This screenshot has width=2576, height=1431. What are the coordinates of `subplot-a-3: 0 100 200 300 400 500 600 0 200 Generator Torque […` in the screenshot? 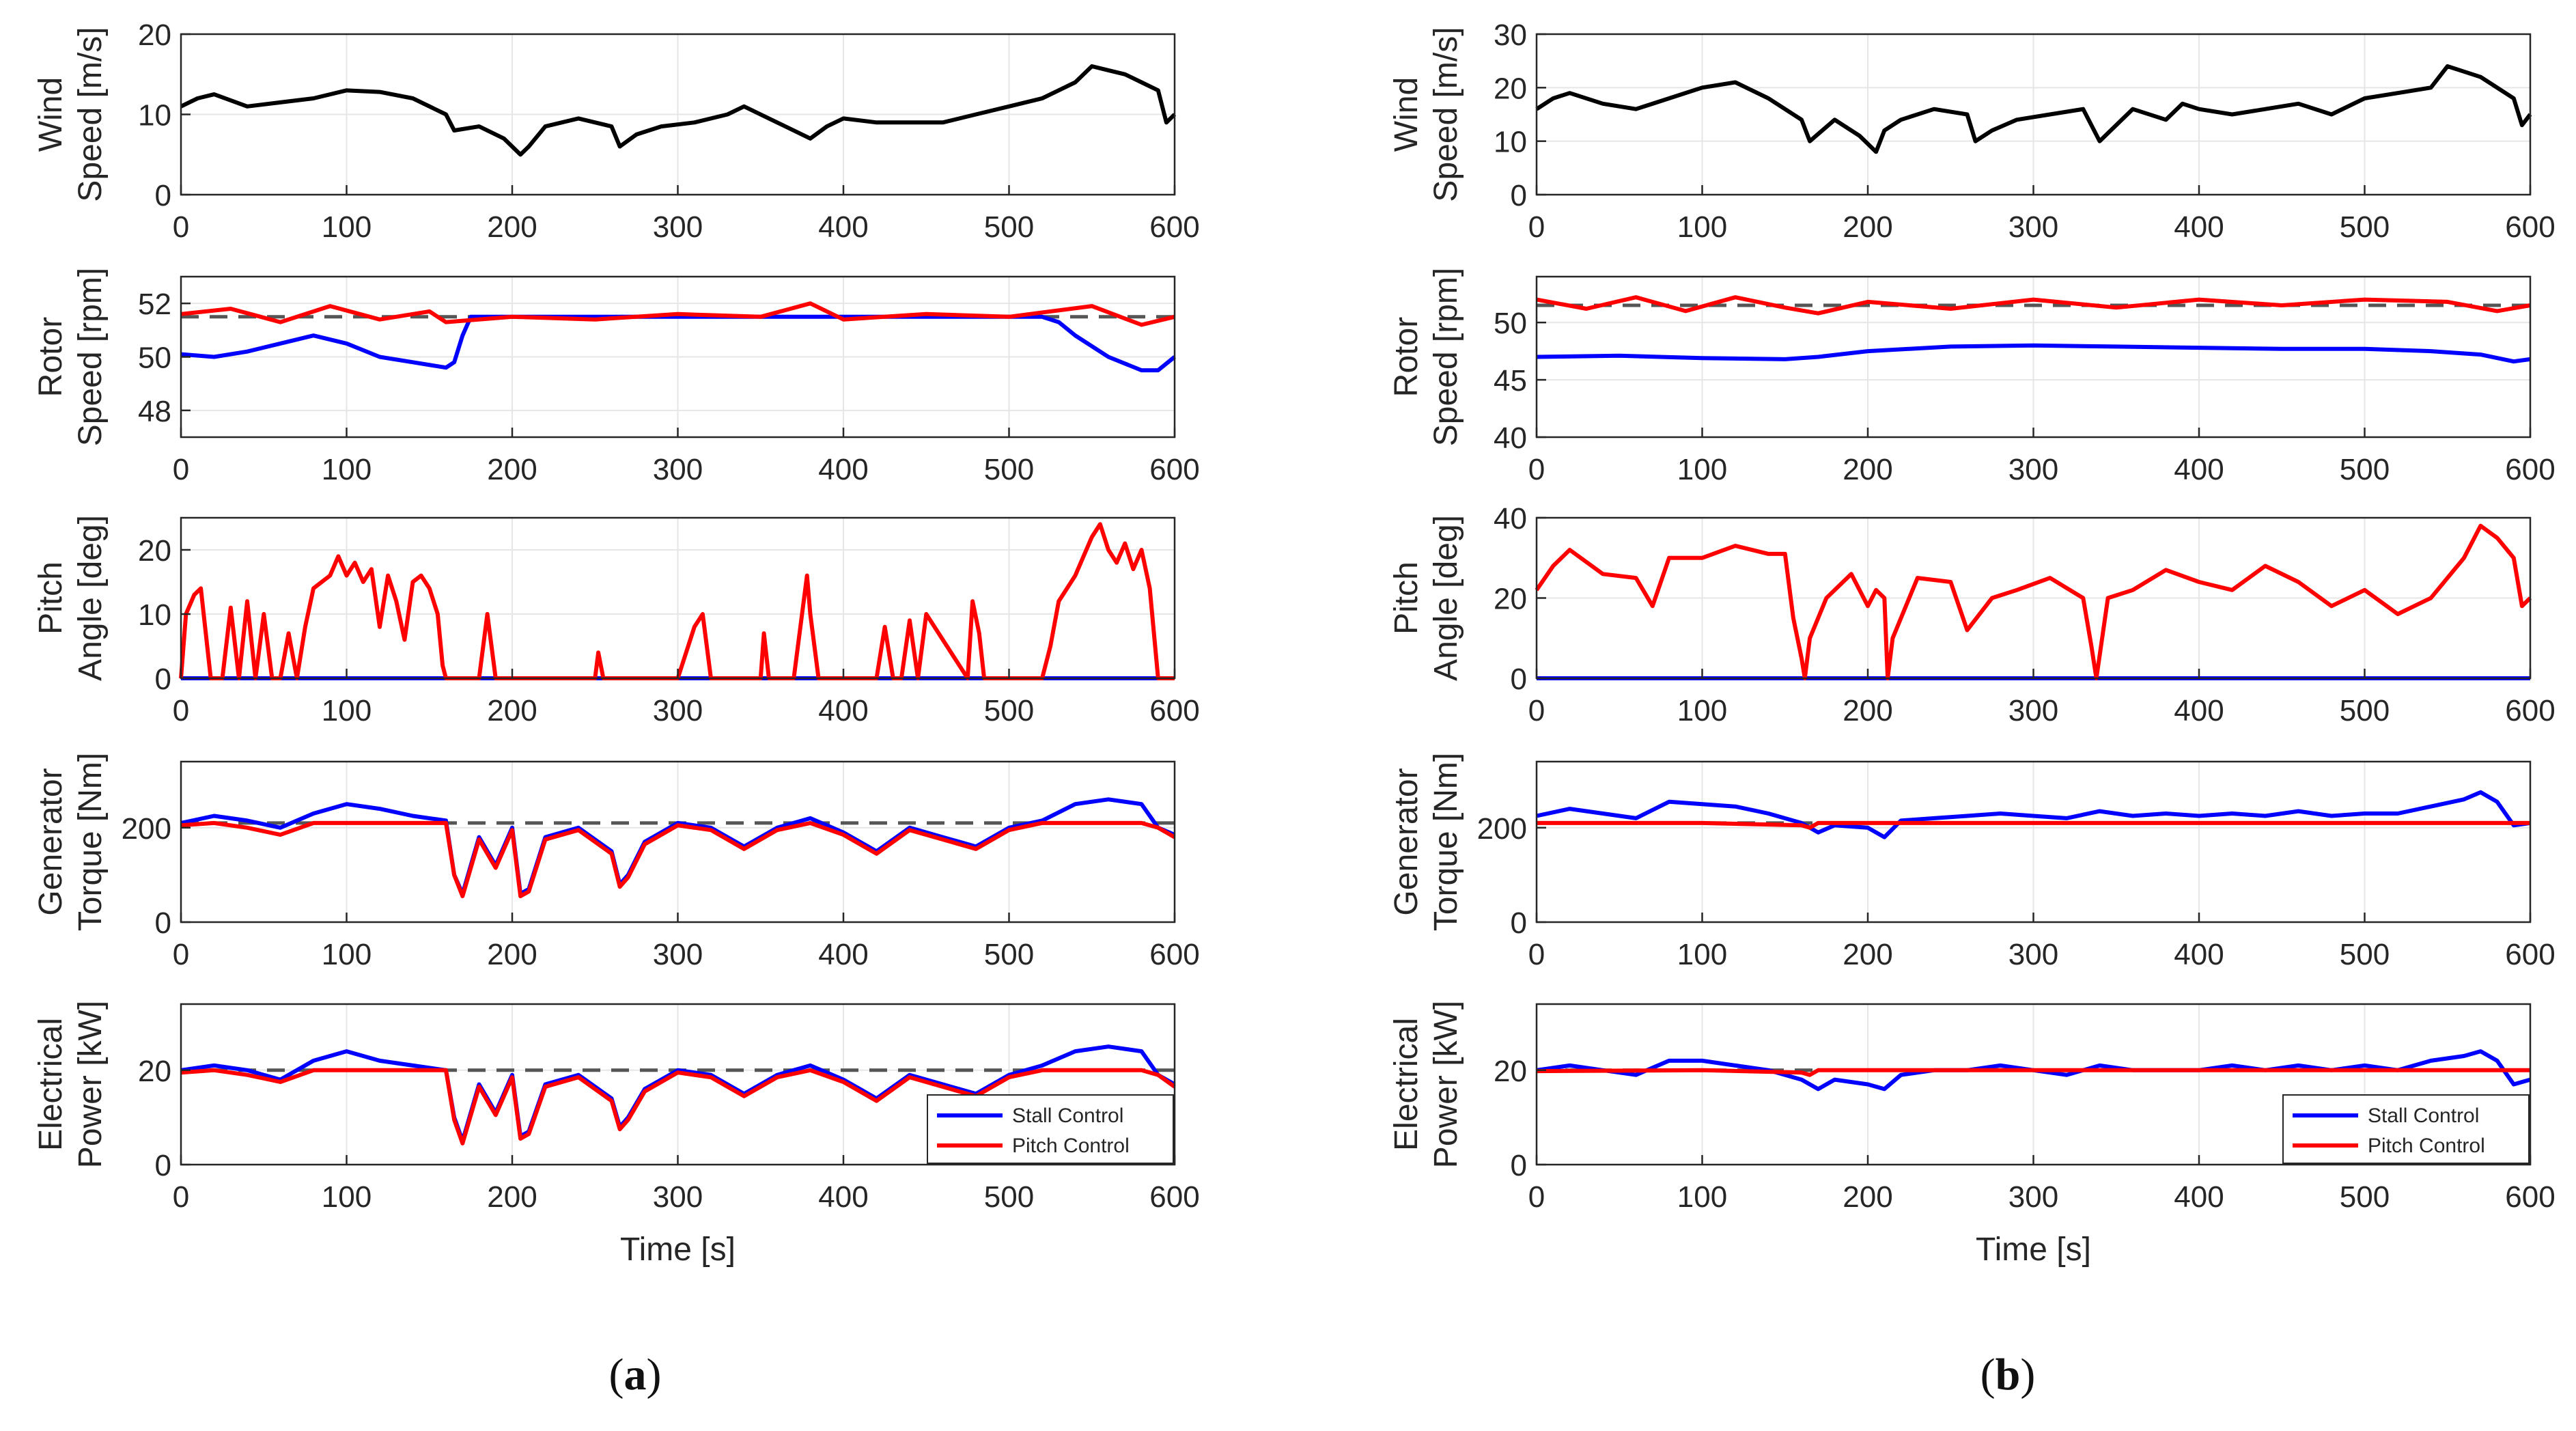 It's located at (616, 862).